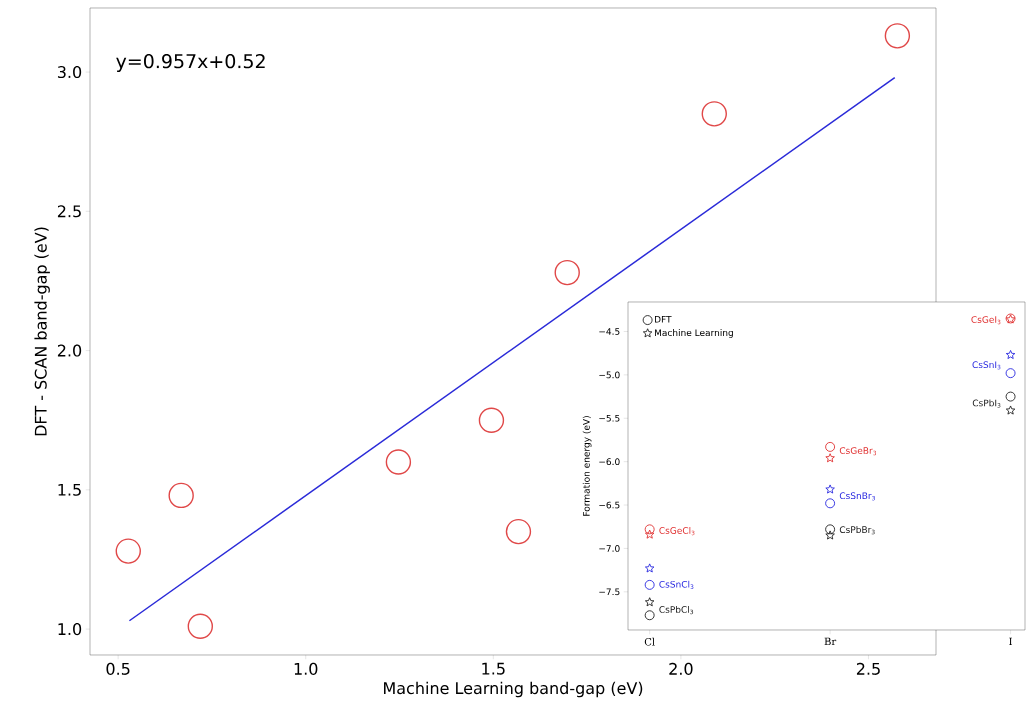 This screenshot has height=710, width=1027. Describe the element at coordinates (42, 331) in the screenshot. I see `y-axis-title: DFT - SCAN band-gap (eV)` at that location.